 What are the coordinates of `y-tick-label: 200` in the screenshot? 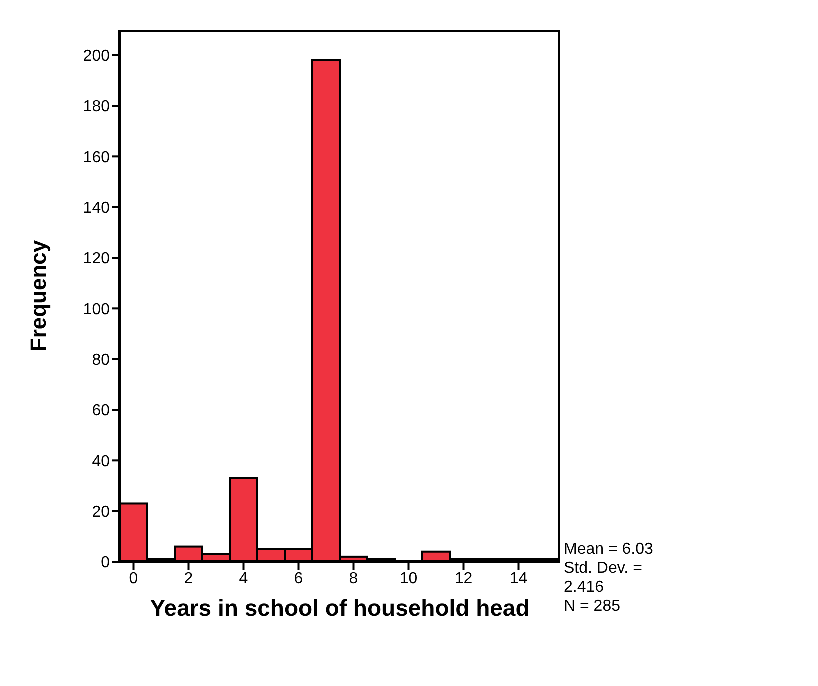 It's located at (96, 57).